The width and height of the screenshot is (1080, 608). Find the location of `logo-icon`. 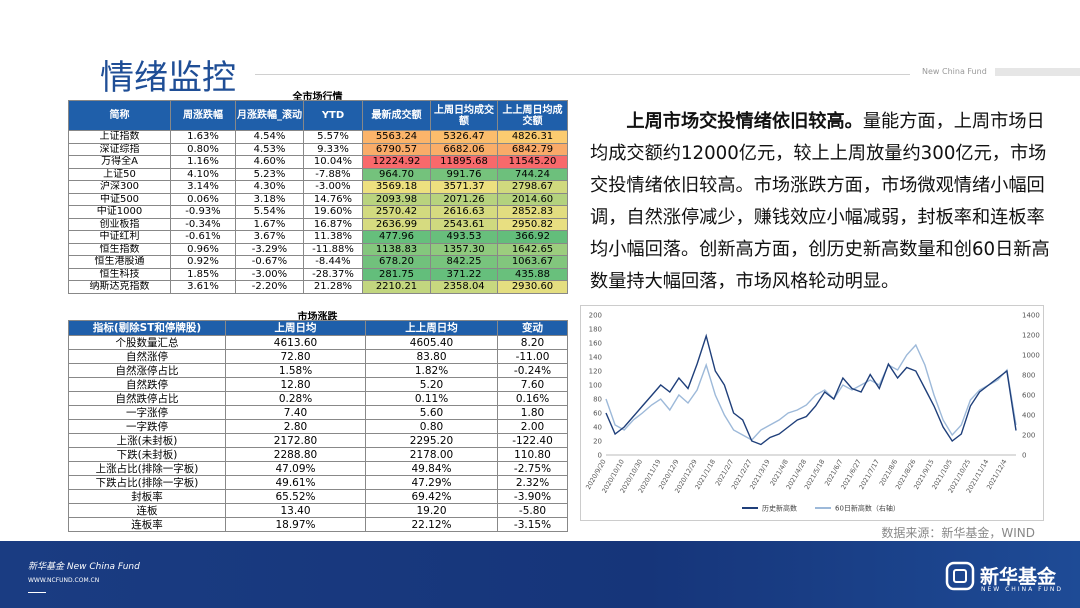

logo-icon is located at coordinates (960, 576).